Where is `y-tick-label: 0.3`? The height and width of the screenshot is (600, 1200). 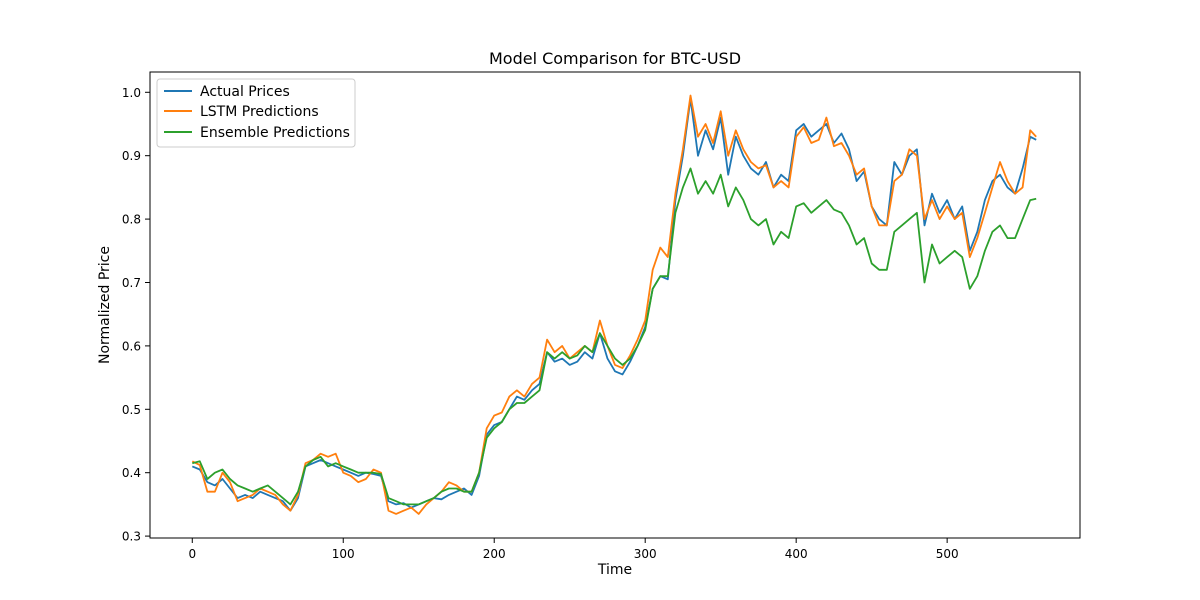 y-tick-label: 0.3 is located at coordinates (131, 537).